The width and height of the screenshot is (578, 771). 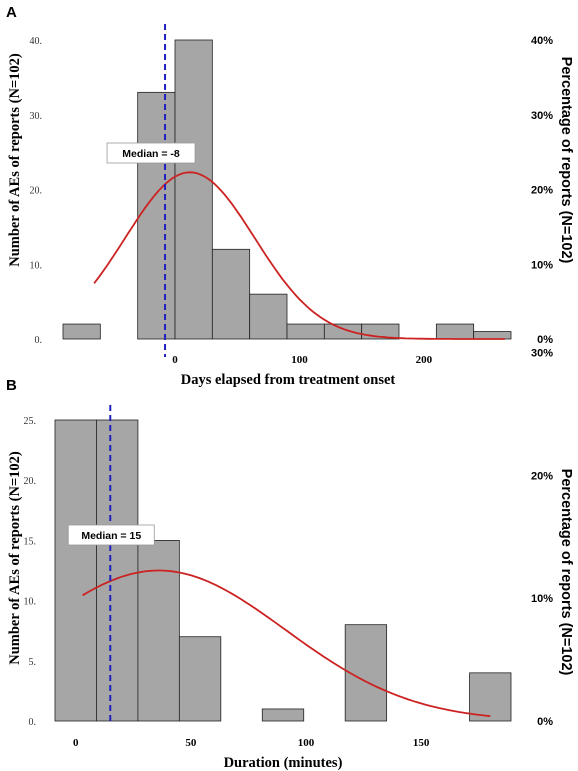 I want to click on panel-b-right-tick-label: 10%, so click(x=542, y=599).